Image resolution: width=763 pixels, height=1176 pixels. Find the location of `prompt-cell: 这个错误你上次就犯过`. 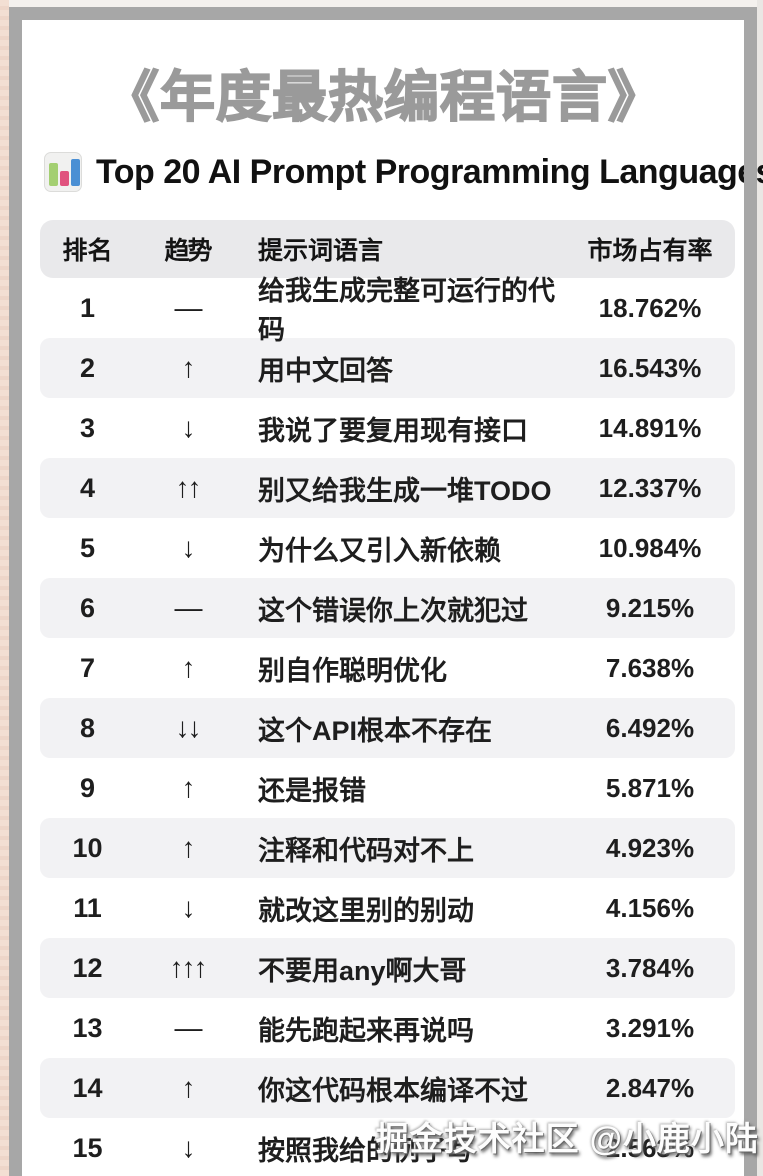

prompt-cell: 这个错误你上次就犯过 is located at coordinates (393, 610).